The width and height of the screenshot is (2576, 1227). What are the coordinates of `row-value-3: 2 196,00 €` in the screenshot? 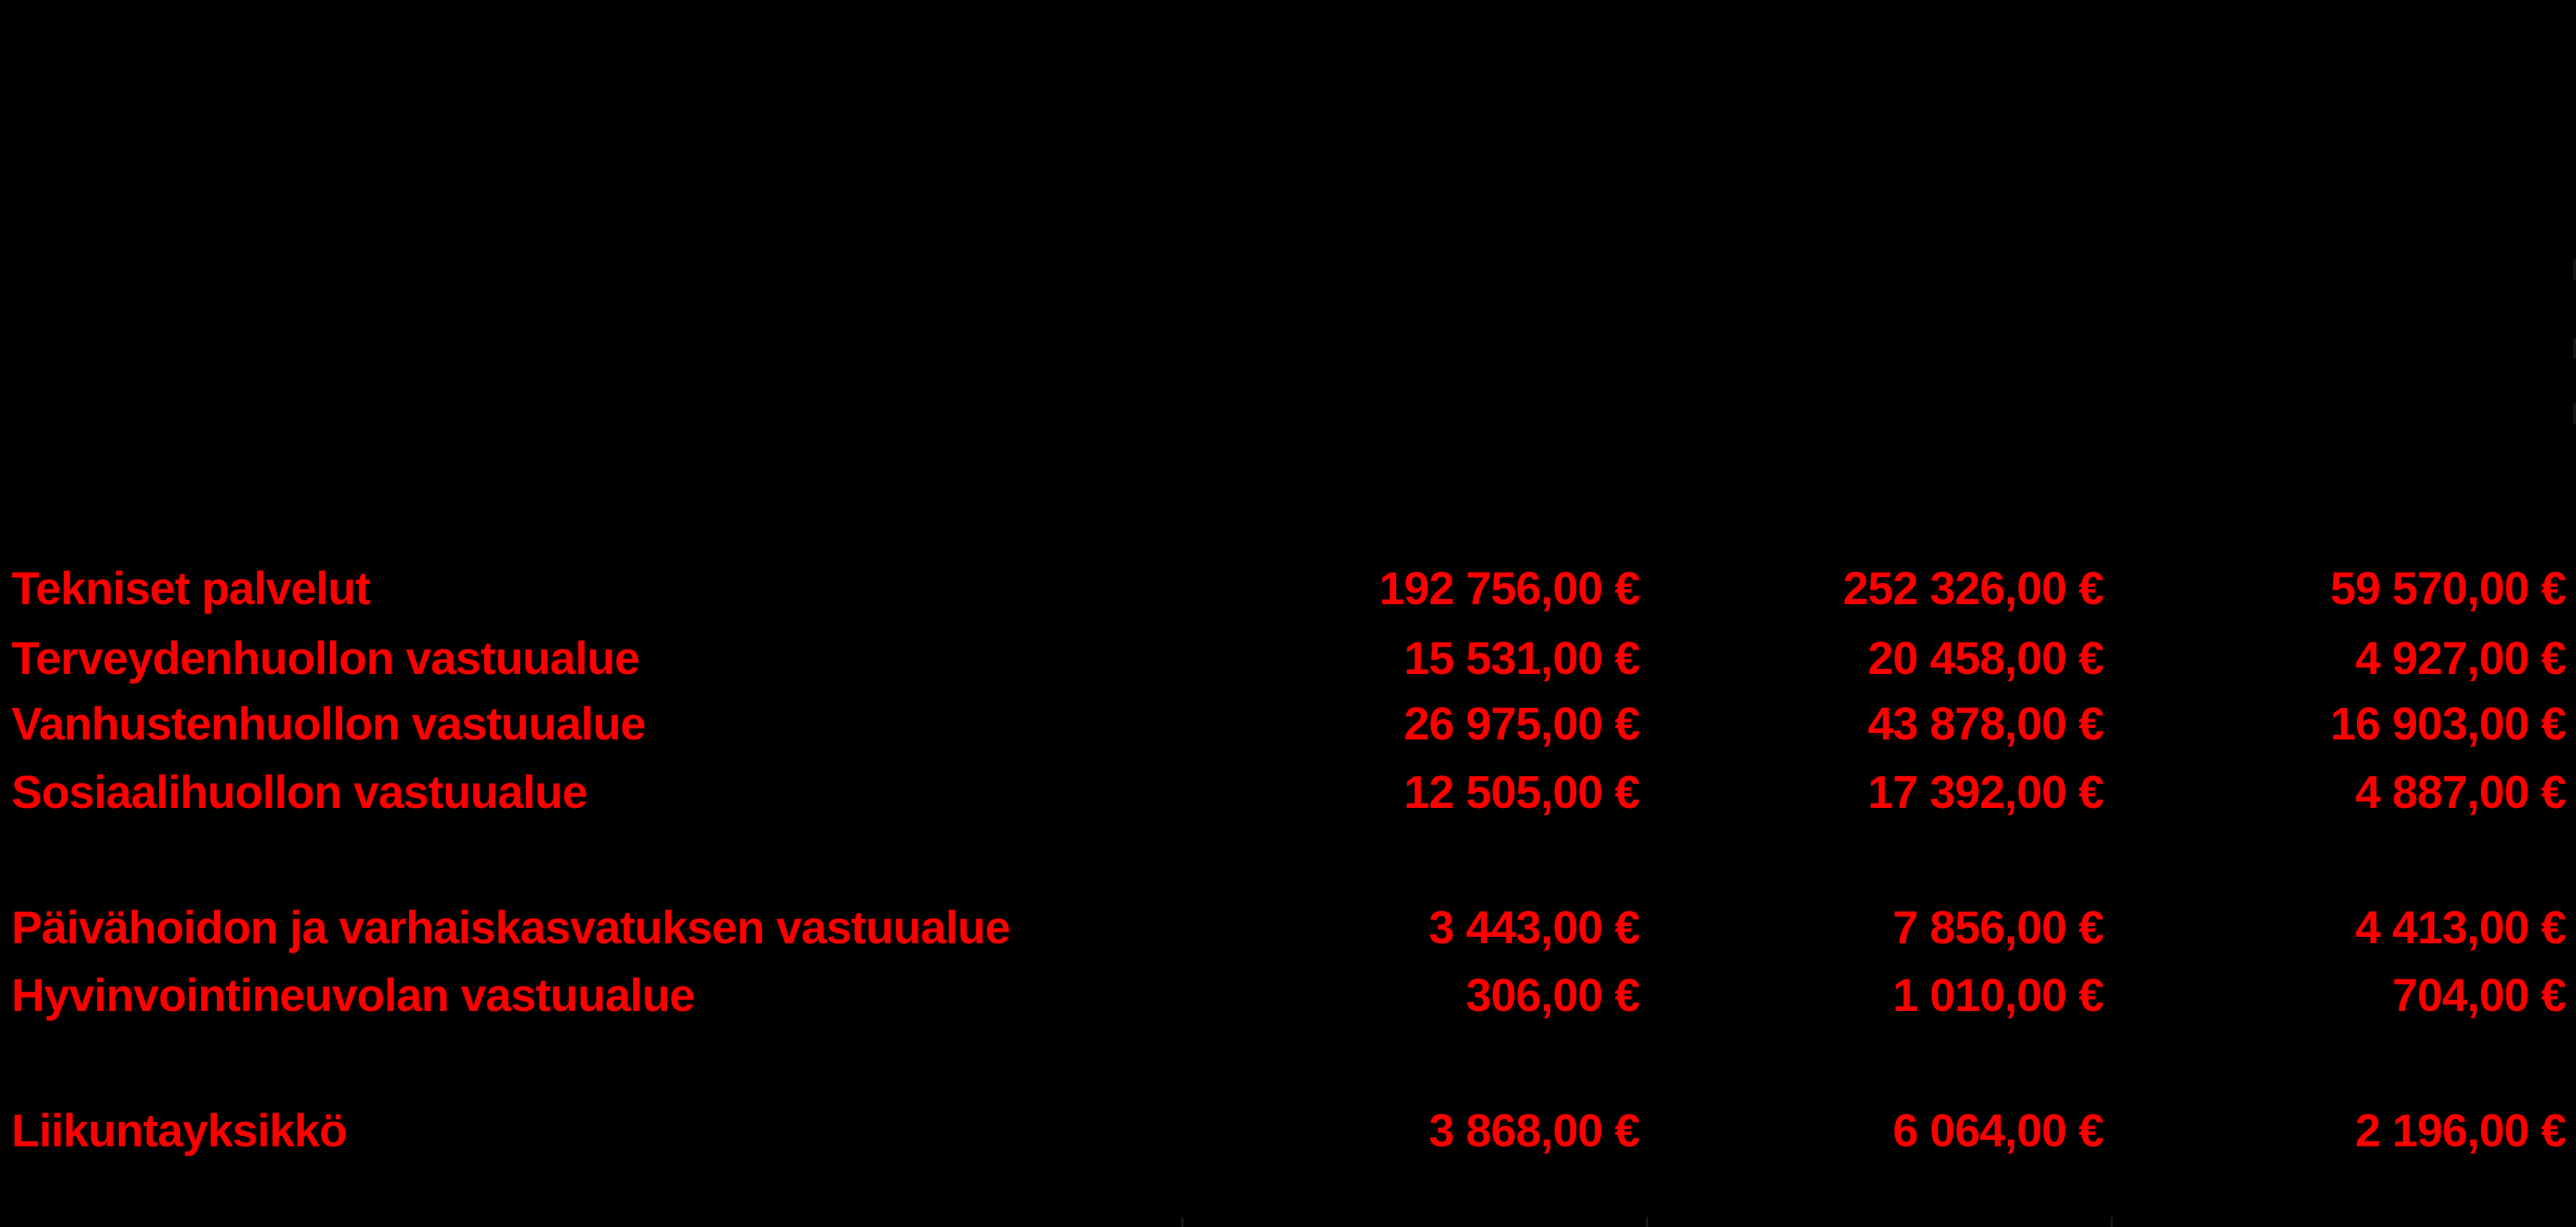 It's located at (2461, 1130).